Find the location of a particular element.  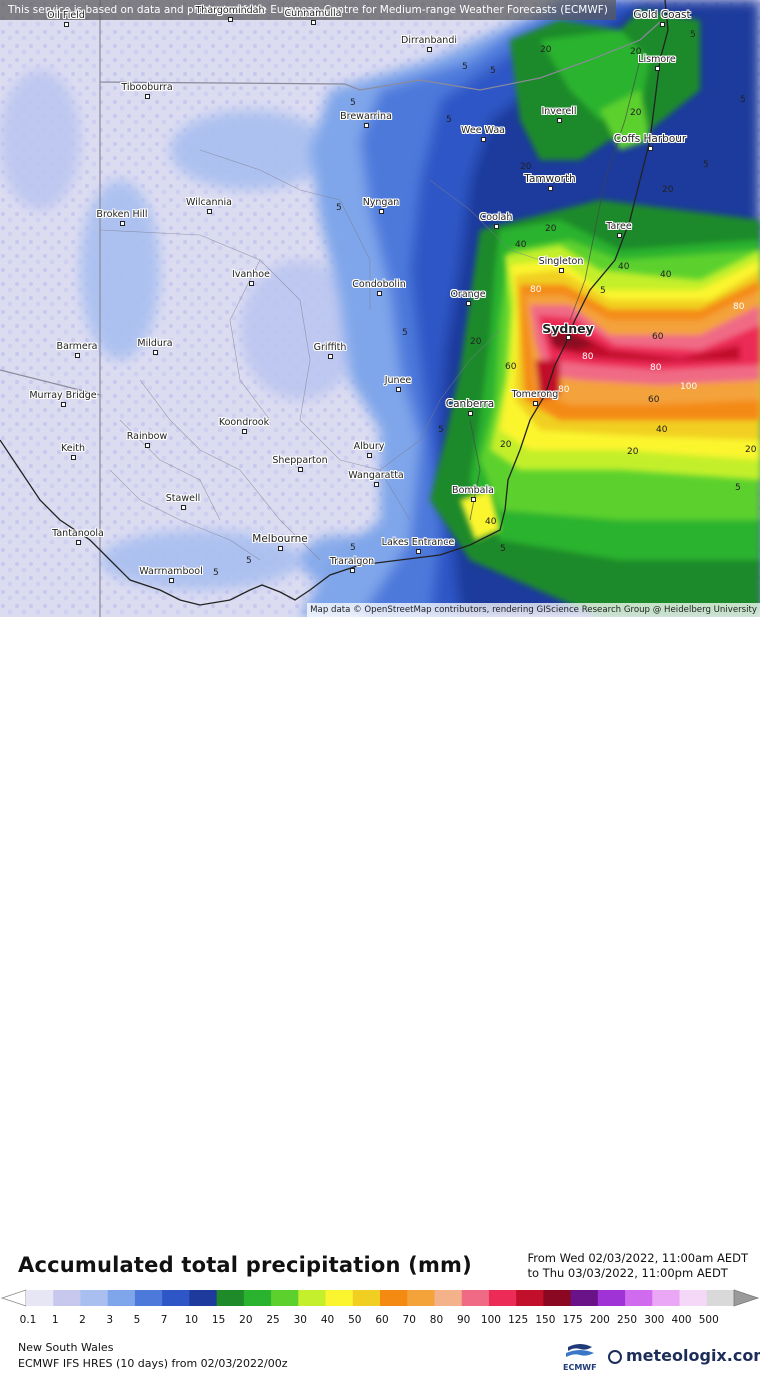

city-label: Wangaratta is located at coordinates (376, 475).